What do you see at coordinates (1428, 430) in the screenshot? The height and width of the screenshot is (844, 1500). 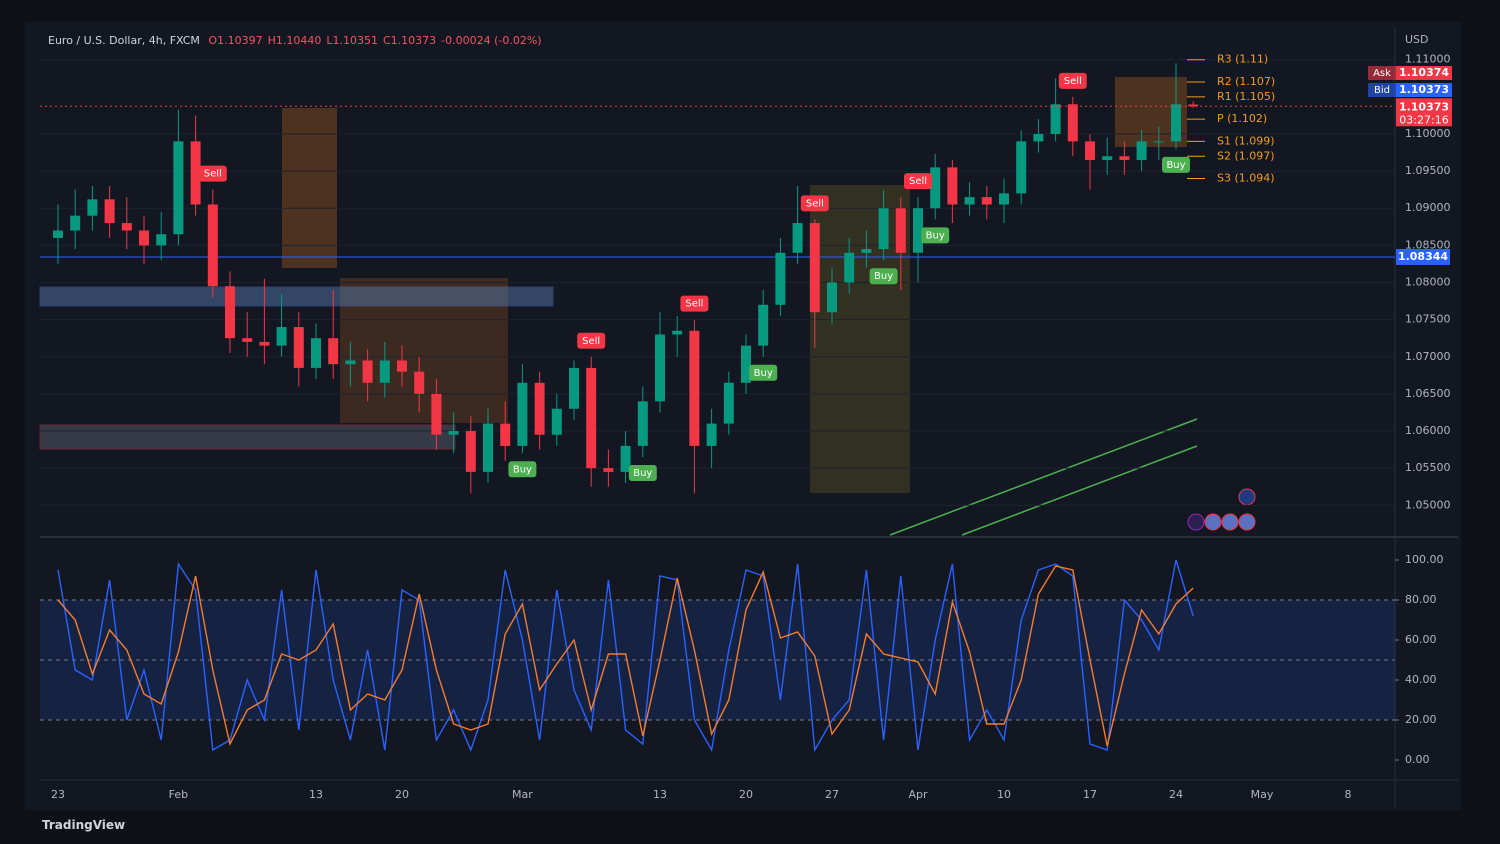 I see `y-tick-label: 1.06000` at bounding box center [1428, 430].